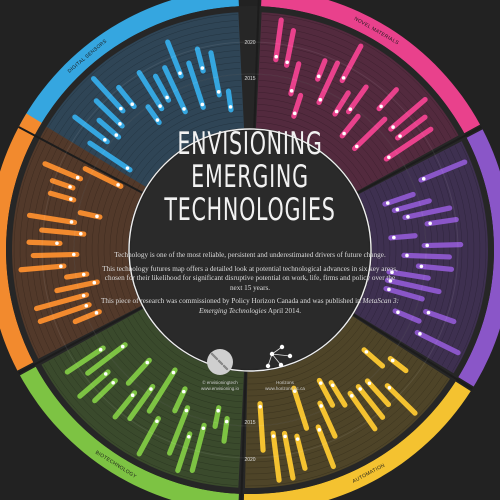 The image size is (500, 500). What do you see at coordinates (249, 79) in the screenshot?
I see `year-label: 2015` at bounding box center [249, 79].